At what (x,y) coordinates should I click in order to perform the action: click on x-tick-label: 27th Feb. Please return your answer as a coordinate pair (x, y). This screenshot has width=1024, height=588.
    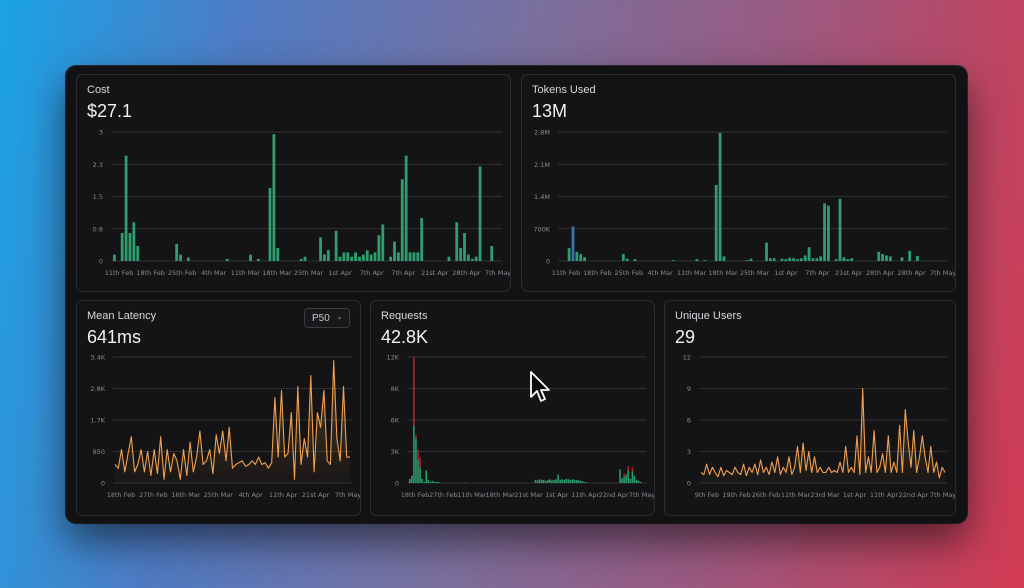
    Looking at the image, I should click on (443, 495).